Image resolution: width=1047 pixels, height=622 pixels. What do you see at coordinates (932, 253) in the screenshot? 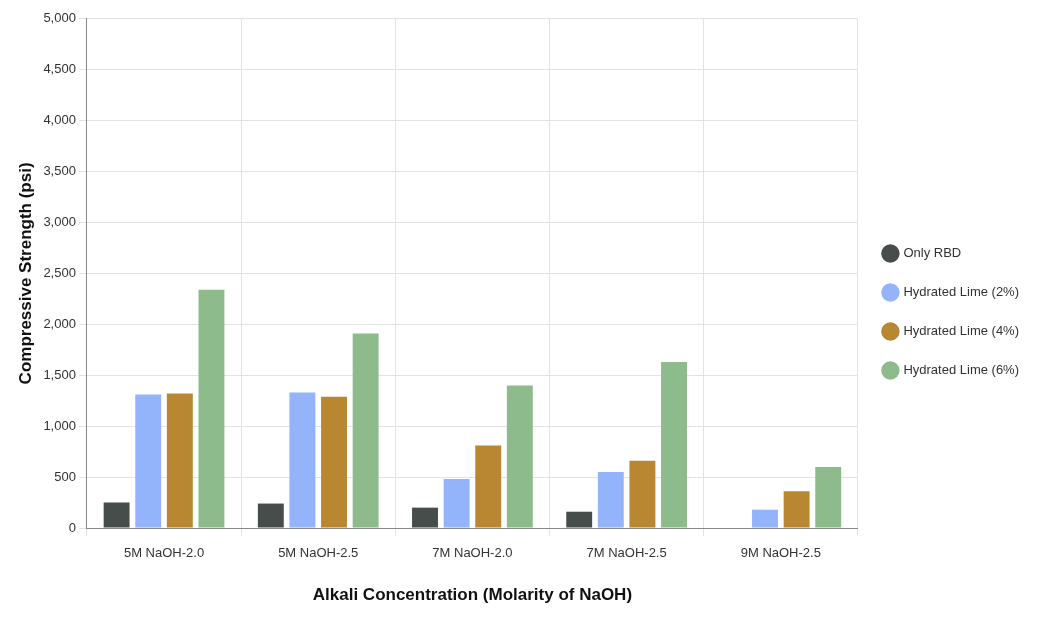
I see `legend-label: Only RBD` at bounding box center [932, 253].